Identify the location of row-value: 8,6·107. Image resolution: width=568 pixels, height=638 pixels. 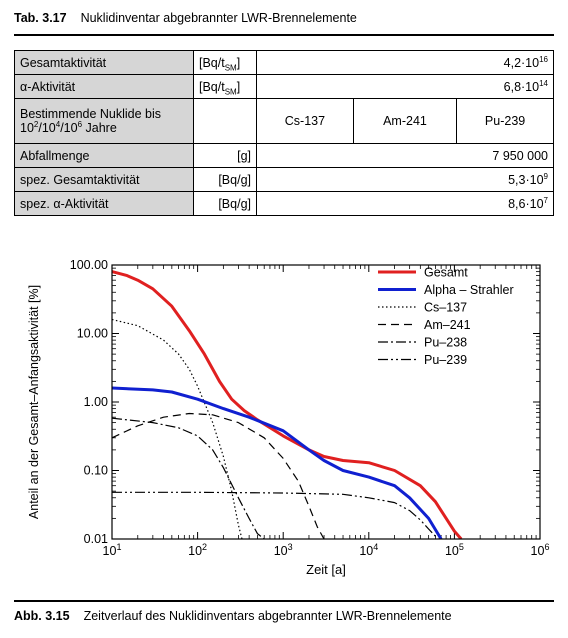
(405, 203).